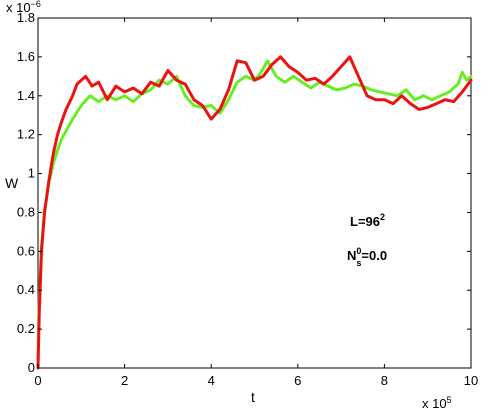 The image size is (485, 414). Describe the element at coordinates (31, 173) in the screenshot. I see `y-tick-label: 1` at that location.